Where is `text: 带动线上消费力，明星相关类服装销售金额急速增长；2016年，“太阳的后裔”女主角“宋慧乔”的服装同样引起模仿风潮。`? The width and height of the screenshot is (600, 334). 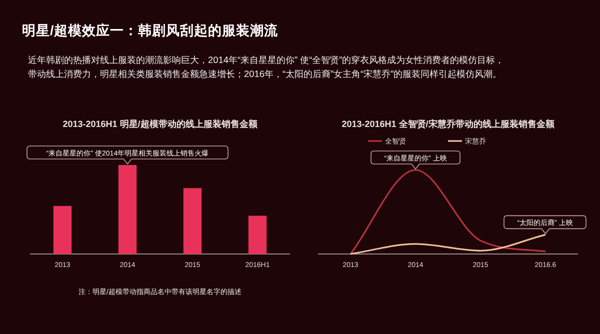
text: 带动线上消费力，明星相关类服装销售金额急速增长；2016年，“太阳的后裔”女主角“宋慧乔”的服装同样引起模仿风潮。 is located at coordinates (265, 74).